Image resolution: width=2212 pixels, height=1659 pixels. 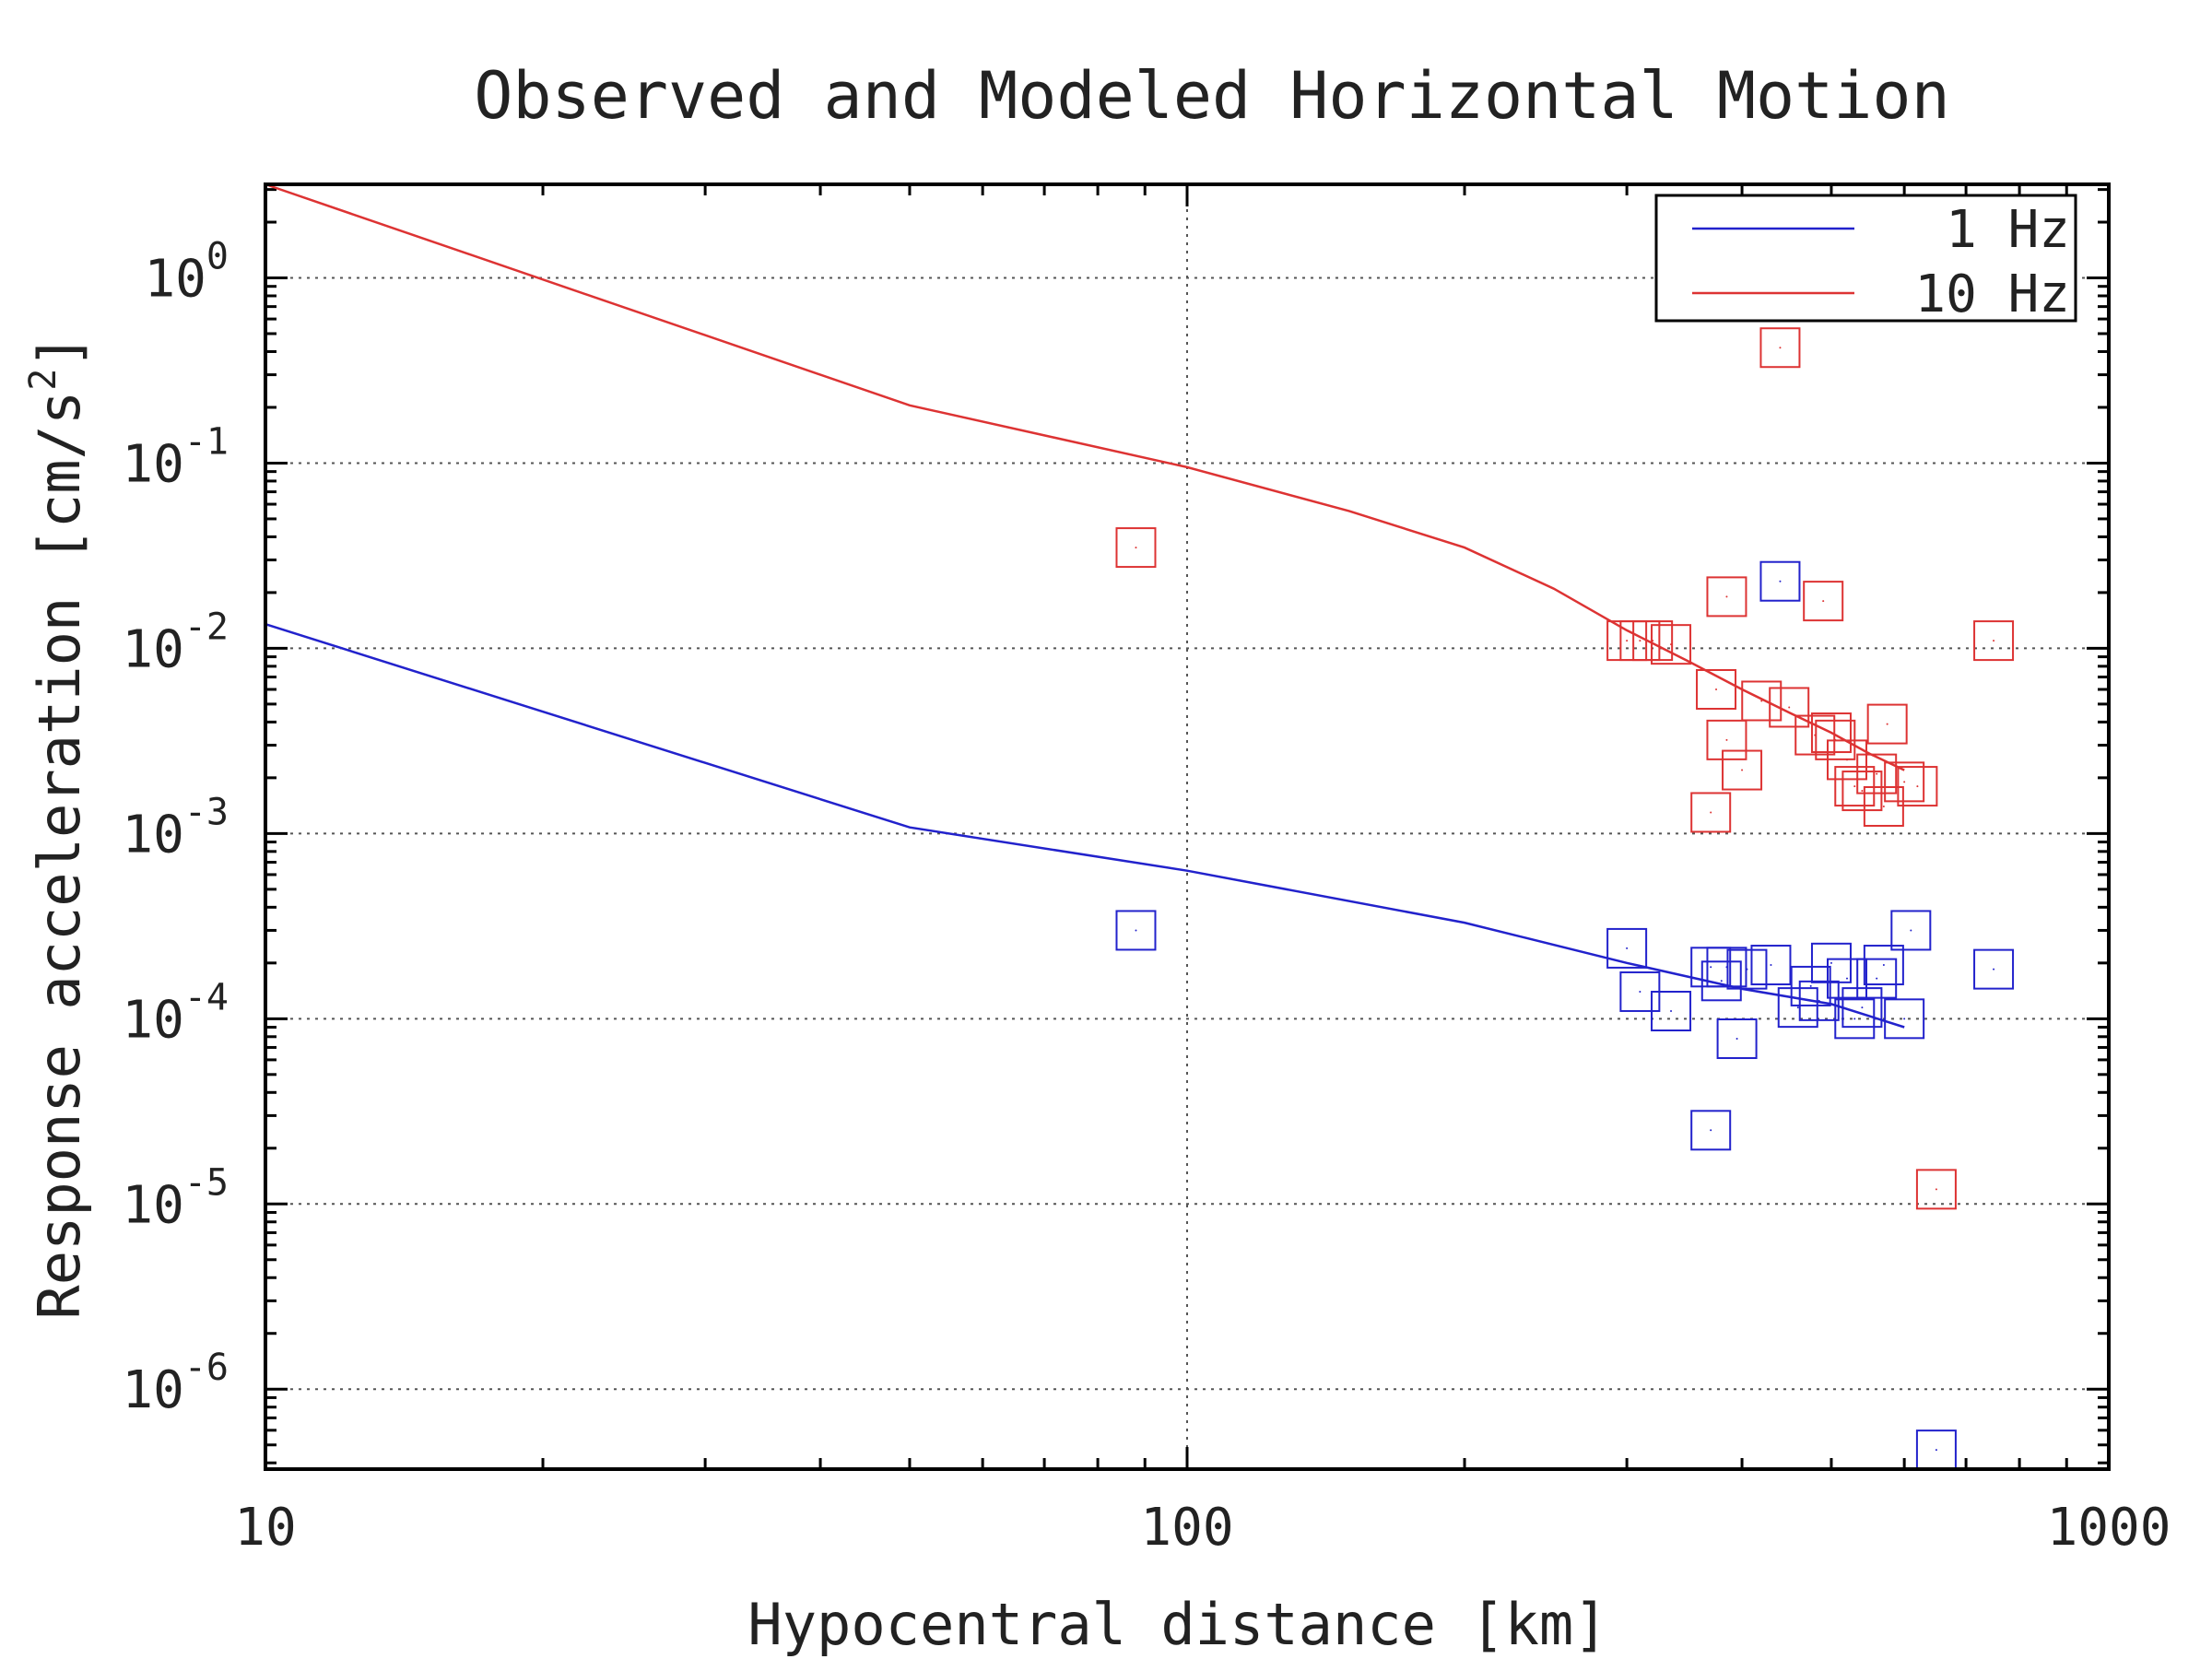 I want to click on y-tick-label: 10⁻⁵, so click(x=175, y=1198).